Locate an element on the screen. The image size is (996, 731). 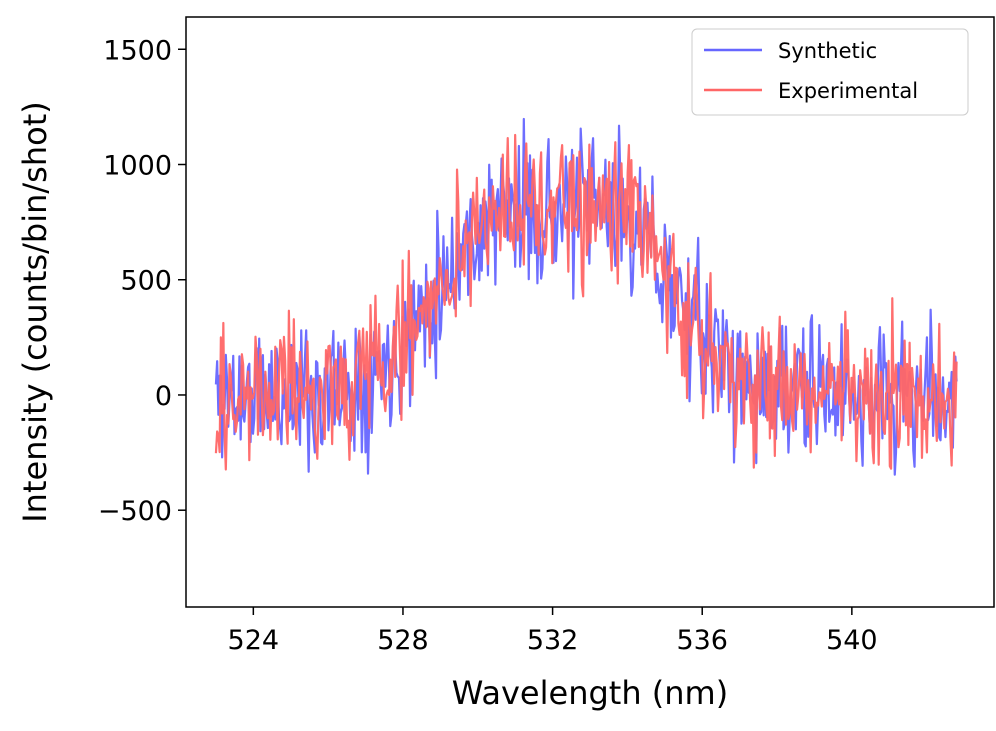
y-tick-label: −500 is located at coordinates (135, 511).